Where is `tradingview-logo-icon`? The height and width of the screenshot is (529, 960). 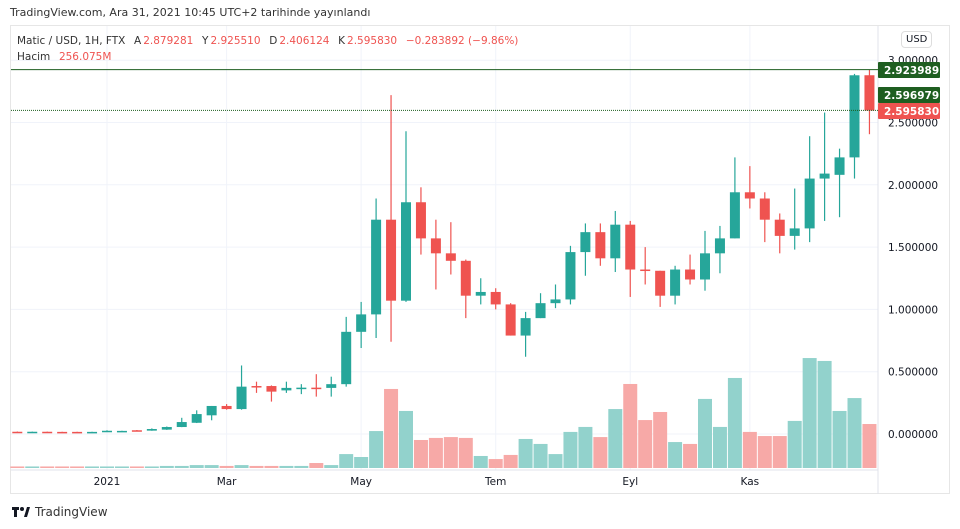
tradingview-logo-icon is located at coordinates (21, 512).